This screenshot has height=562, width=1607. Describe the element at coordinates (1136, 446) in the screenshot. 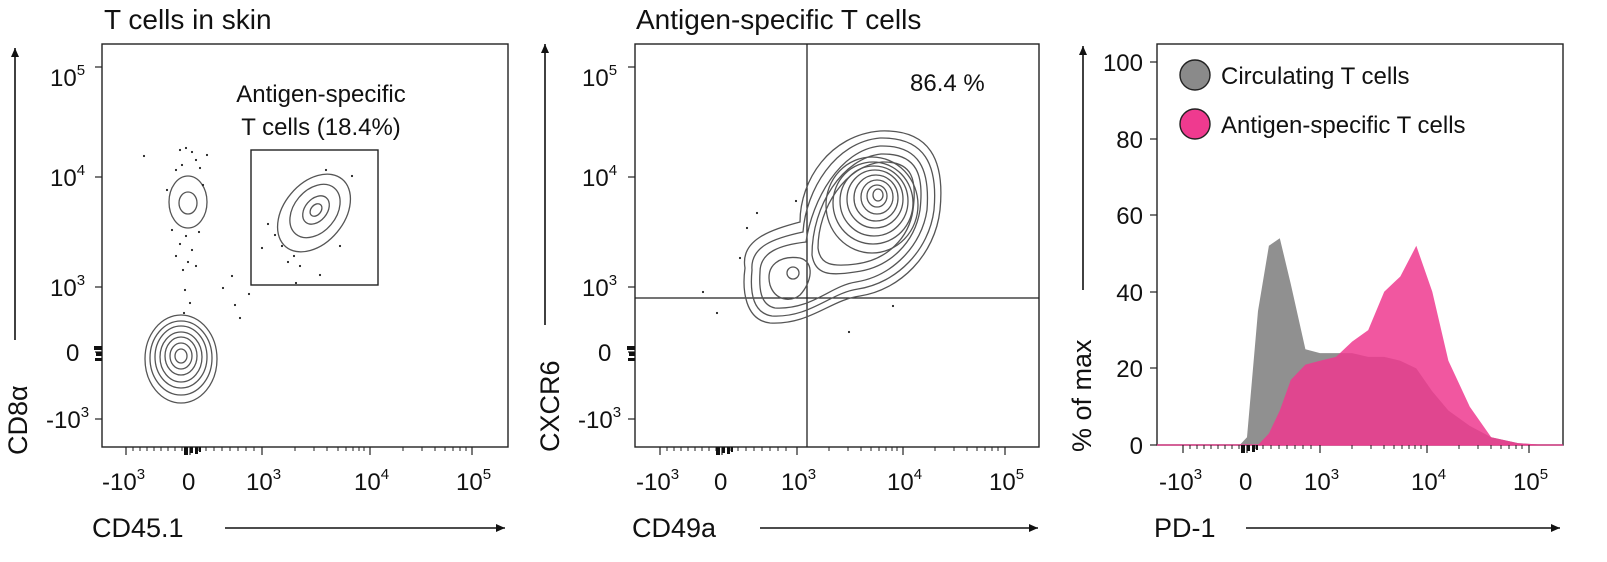

I see `panel3-ytick-label: 0` at that location.